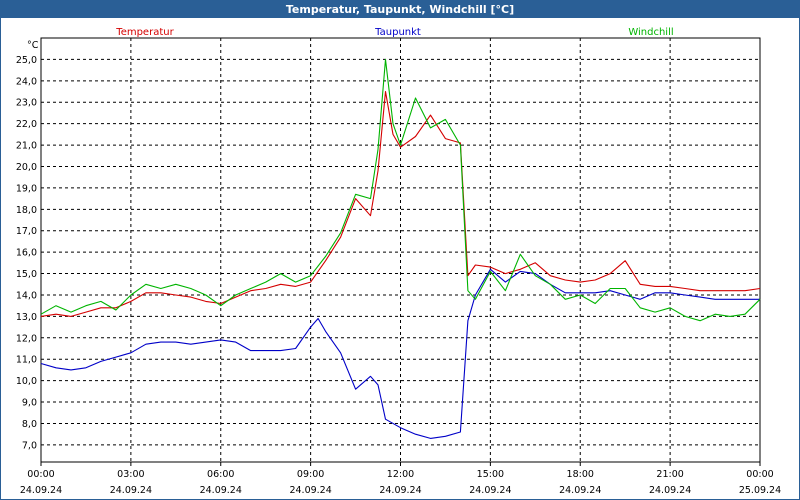  Describe the element at coordinates (26, 60) in the screenshot. I see `y-tick-label: 25,0` at that location.